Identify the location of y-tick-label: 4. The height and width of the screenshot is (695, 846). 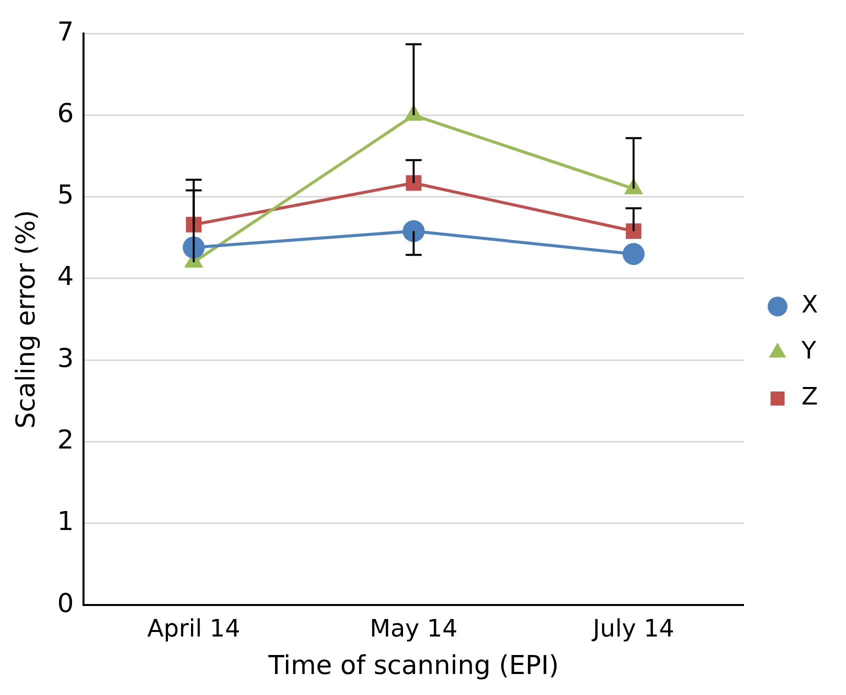
(65, 277).